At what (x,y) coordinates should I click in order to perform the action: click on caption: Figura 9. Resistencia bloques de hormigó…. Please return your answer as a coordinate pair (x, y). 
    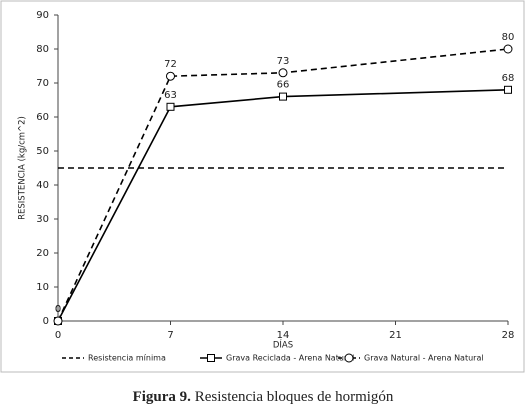
    Looking at the image, I should click on (263, 397).